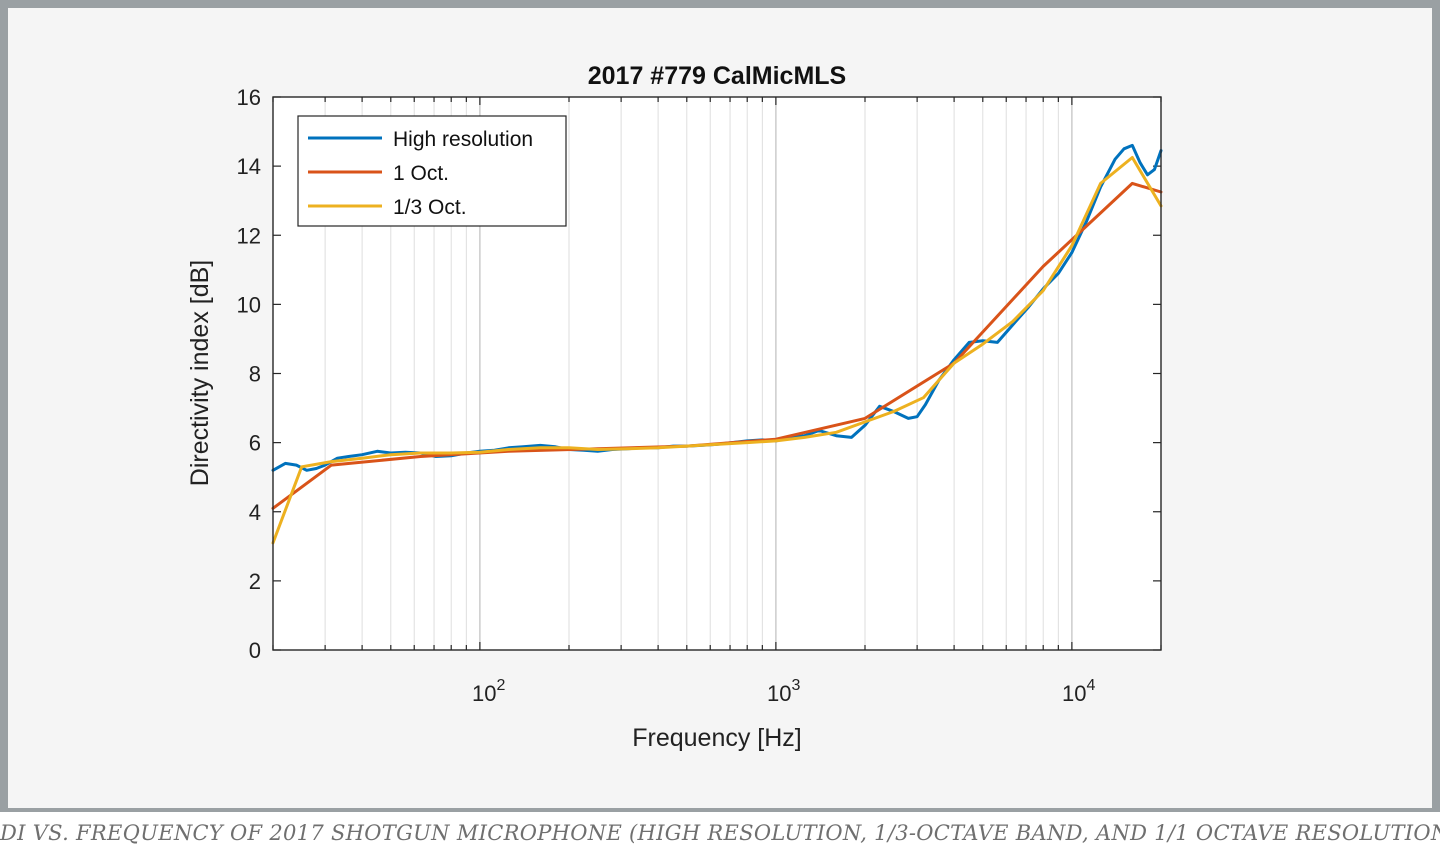 The width and height of the screenshot is (1440, 855). Describe the element at coordinates (430, 207) in the screenshot. I see `legend-label-third-oct: 1/3 Oct.` at that location.